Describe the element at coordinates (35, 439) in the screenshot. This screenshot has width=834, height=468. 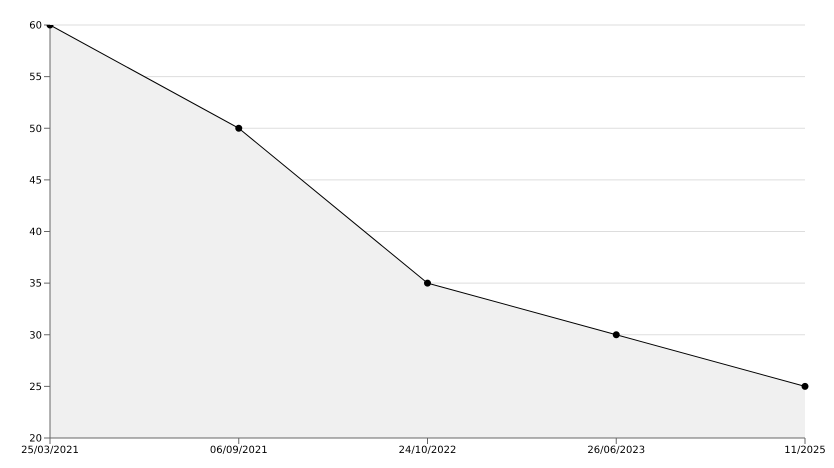
I see `y-tick-label: 20` at that location.